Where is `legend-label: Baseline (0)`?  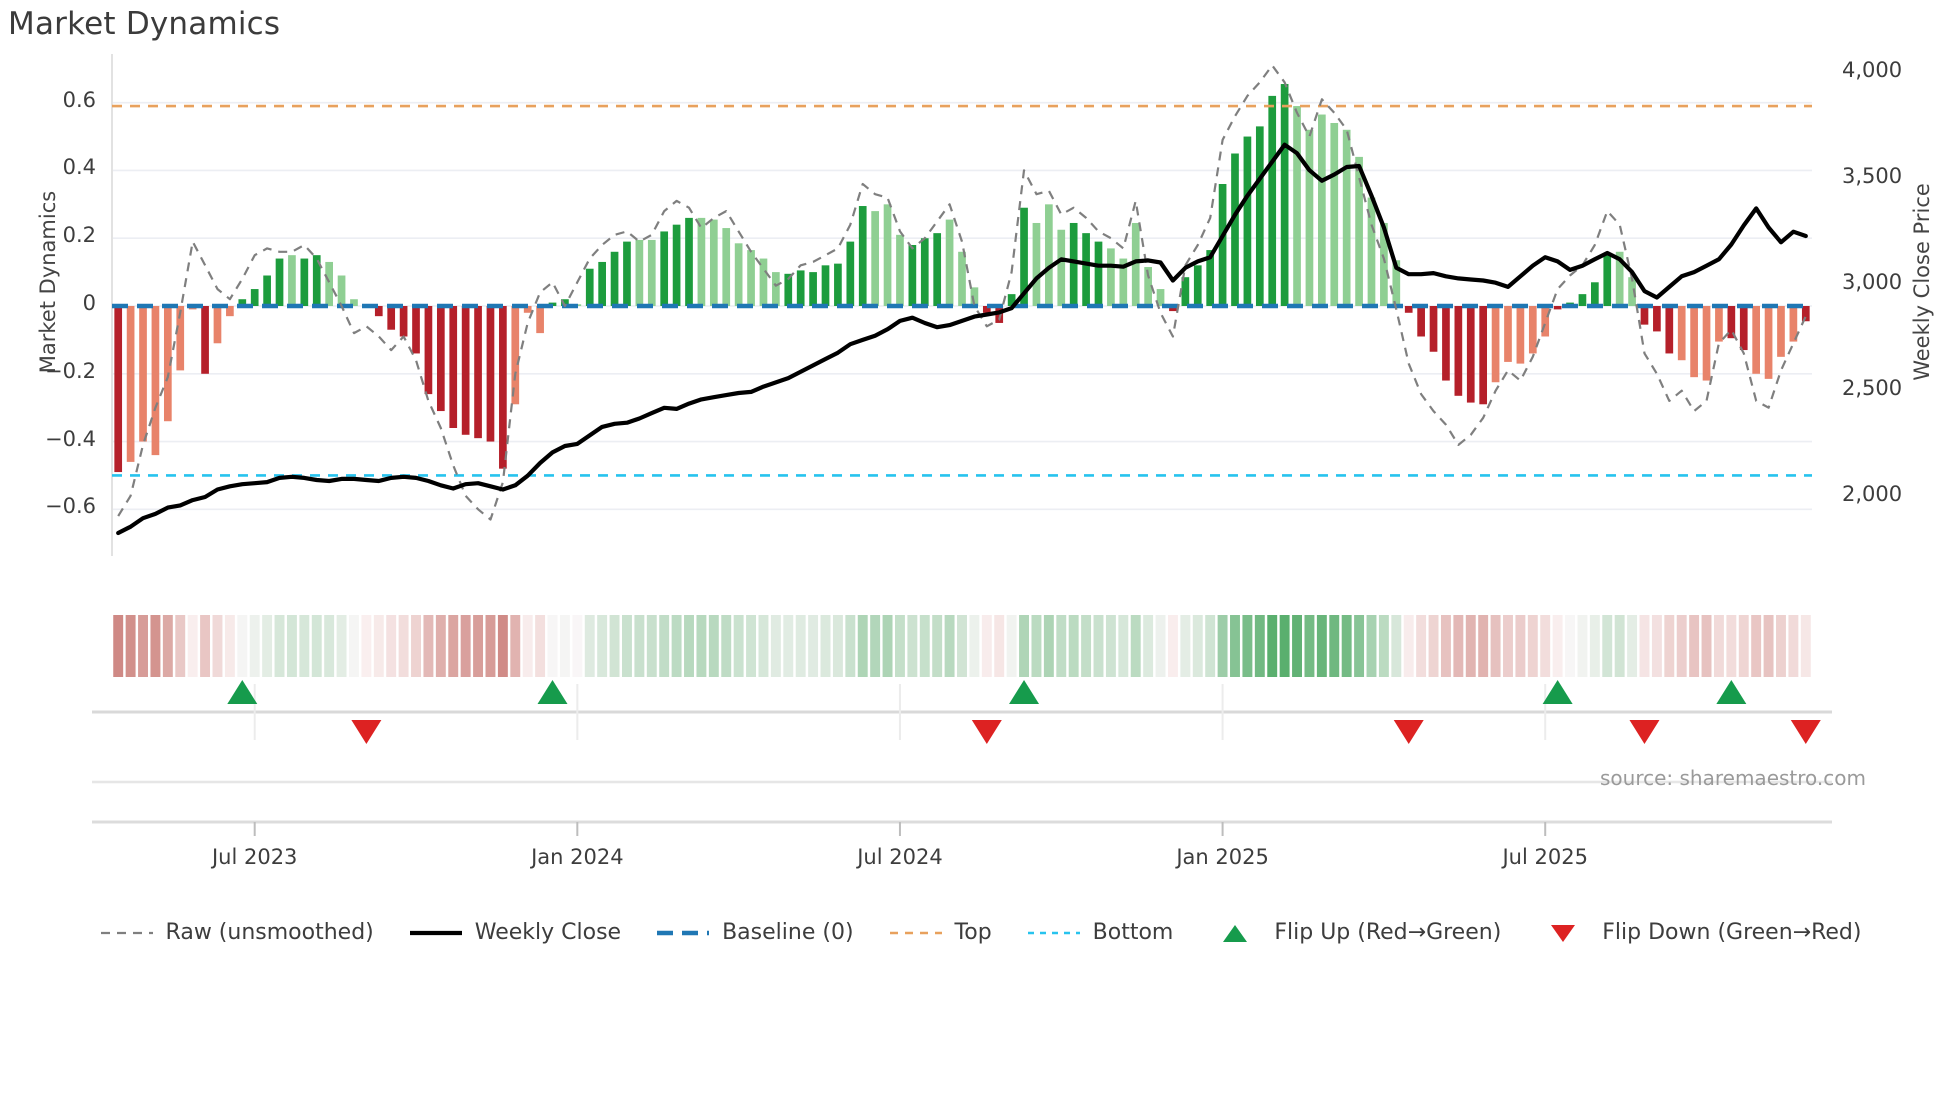
legend-label: Baseline (0) is located at coordinates (788, 932).